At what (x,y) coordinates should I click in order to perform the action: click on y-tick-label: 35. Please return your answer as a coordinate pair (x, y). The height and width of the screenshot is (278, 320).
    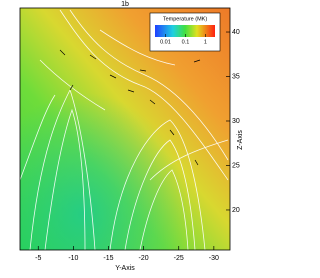
    Looking at the image, I should click on (236, 76).